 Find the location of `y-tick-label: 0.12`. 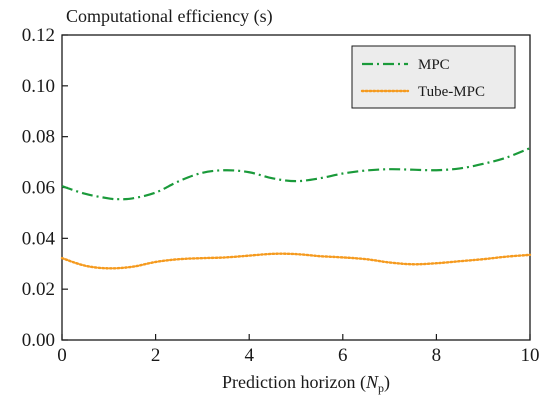

y-tick-label: 0.12 is located at coordinates (38, 35).